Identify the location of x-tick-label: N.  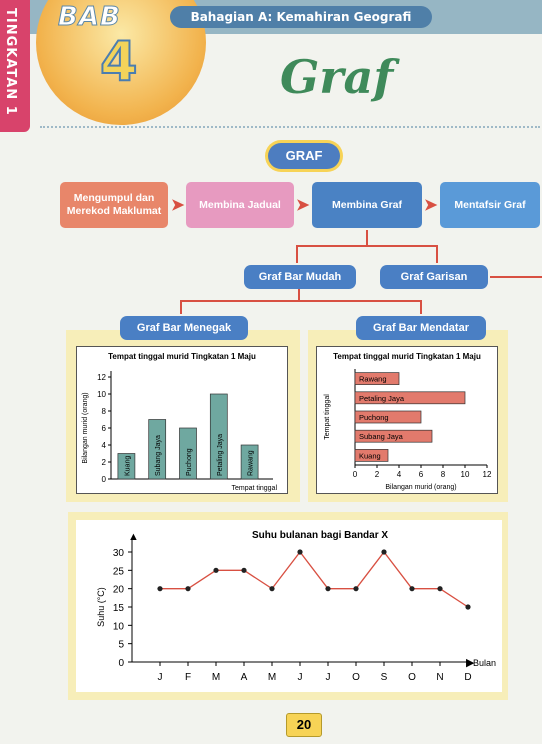
(439, 677).